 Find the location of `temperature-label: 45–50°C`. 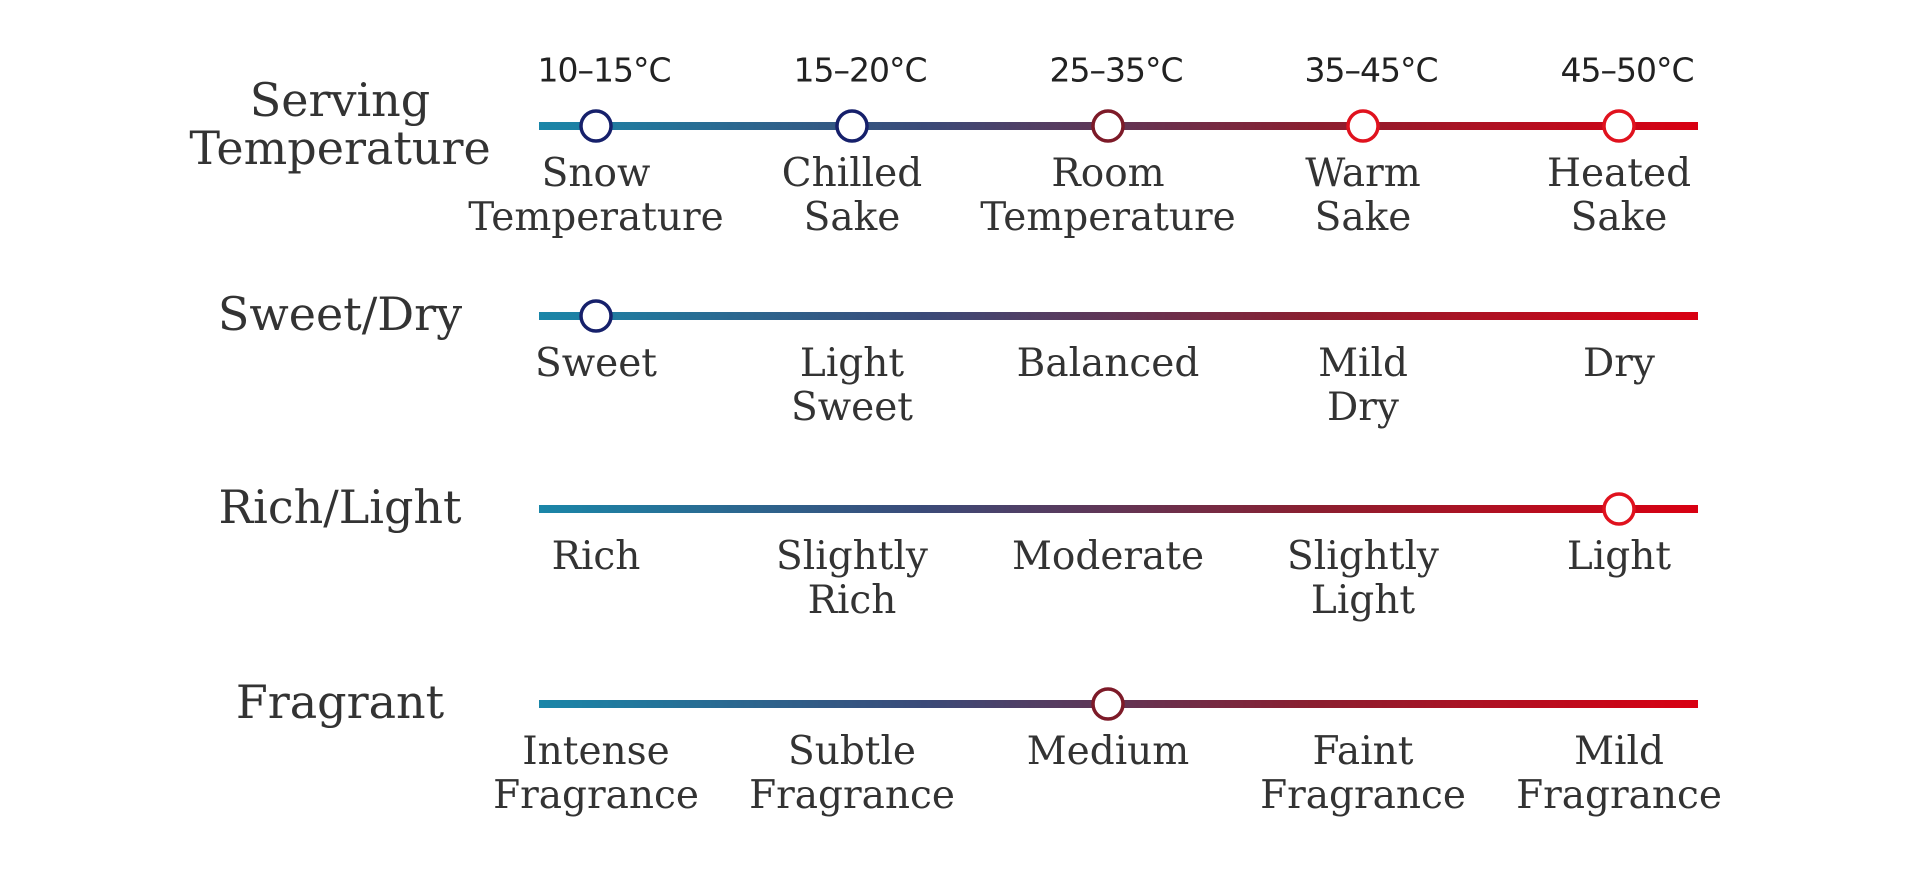

temperature-label: 45–50°C is located at coordinates (1627, 70).